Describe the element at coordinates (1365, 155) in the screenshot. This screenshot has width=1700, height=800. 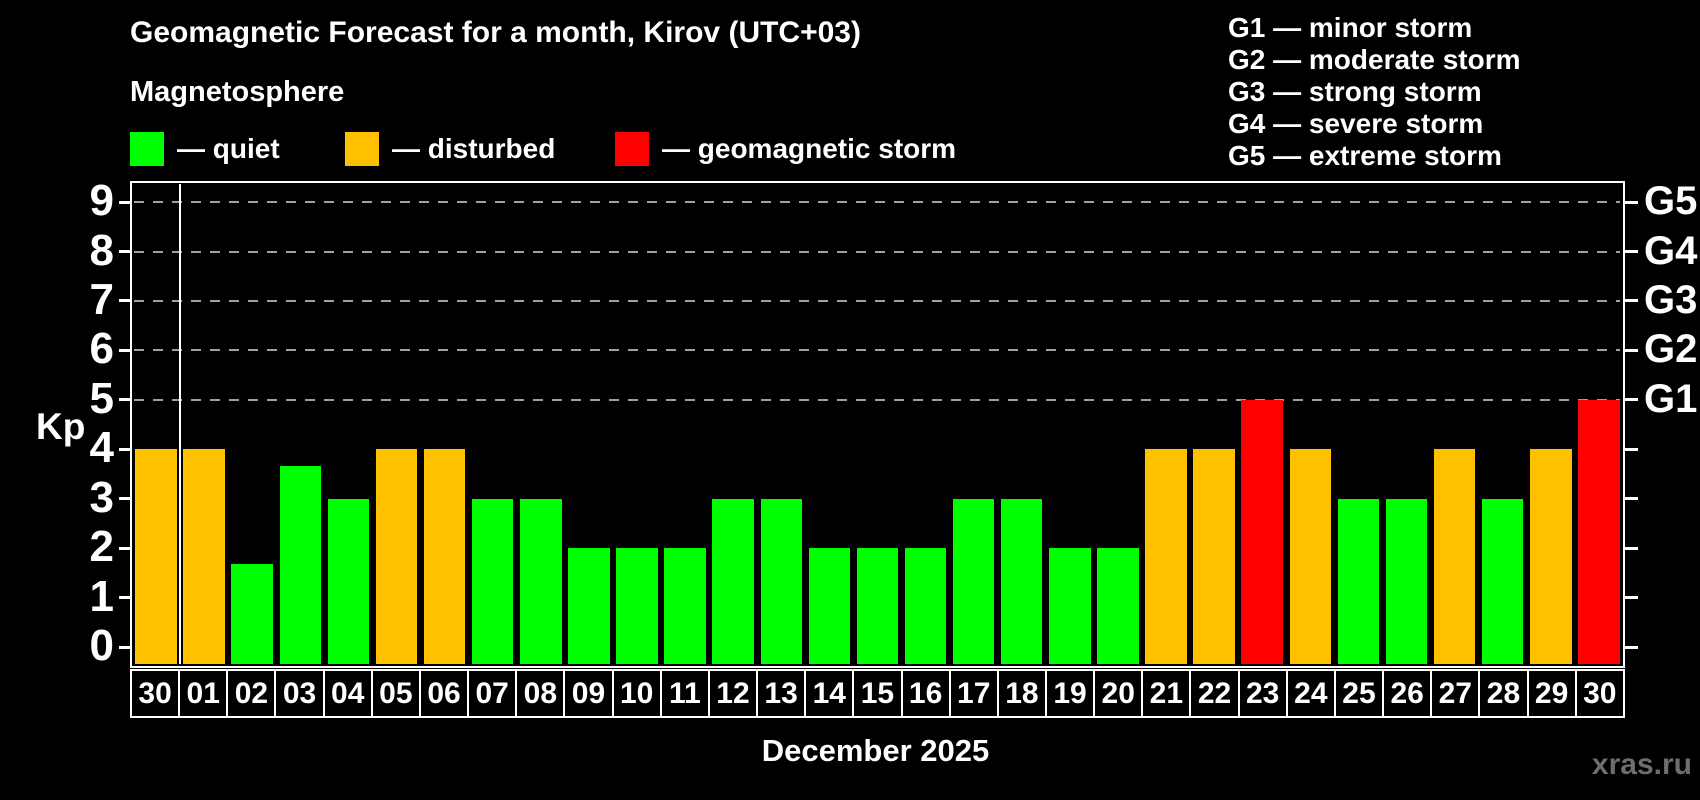
I see `storm-scale-item: G5 — extreme storm` at that location.